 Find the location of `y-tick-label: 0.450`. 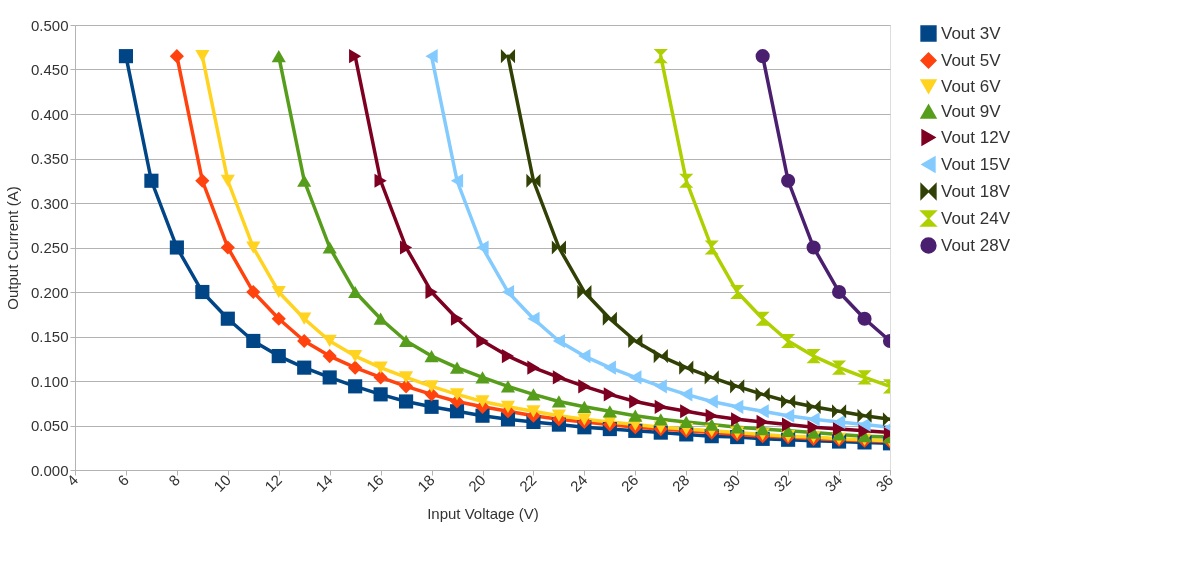

y-tick-label: 0.450 is located at coordinates (49, 69).